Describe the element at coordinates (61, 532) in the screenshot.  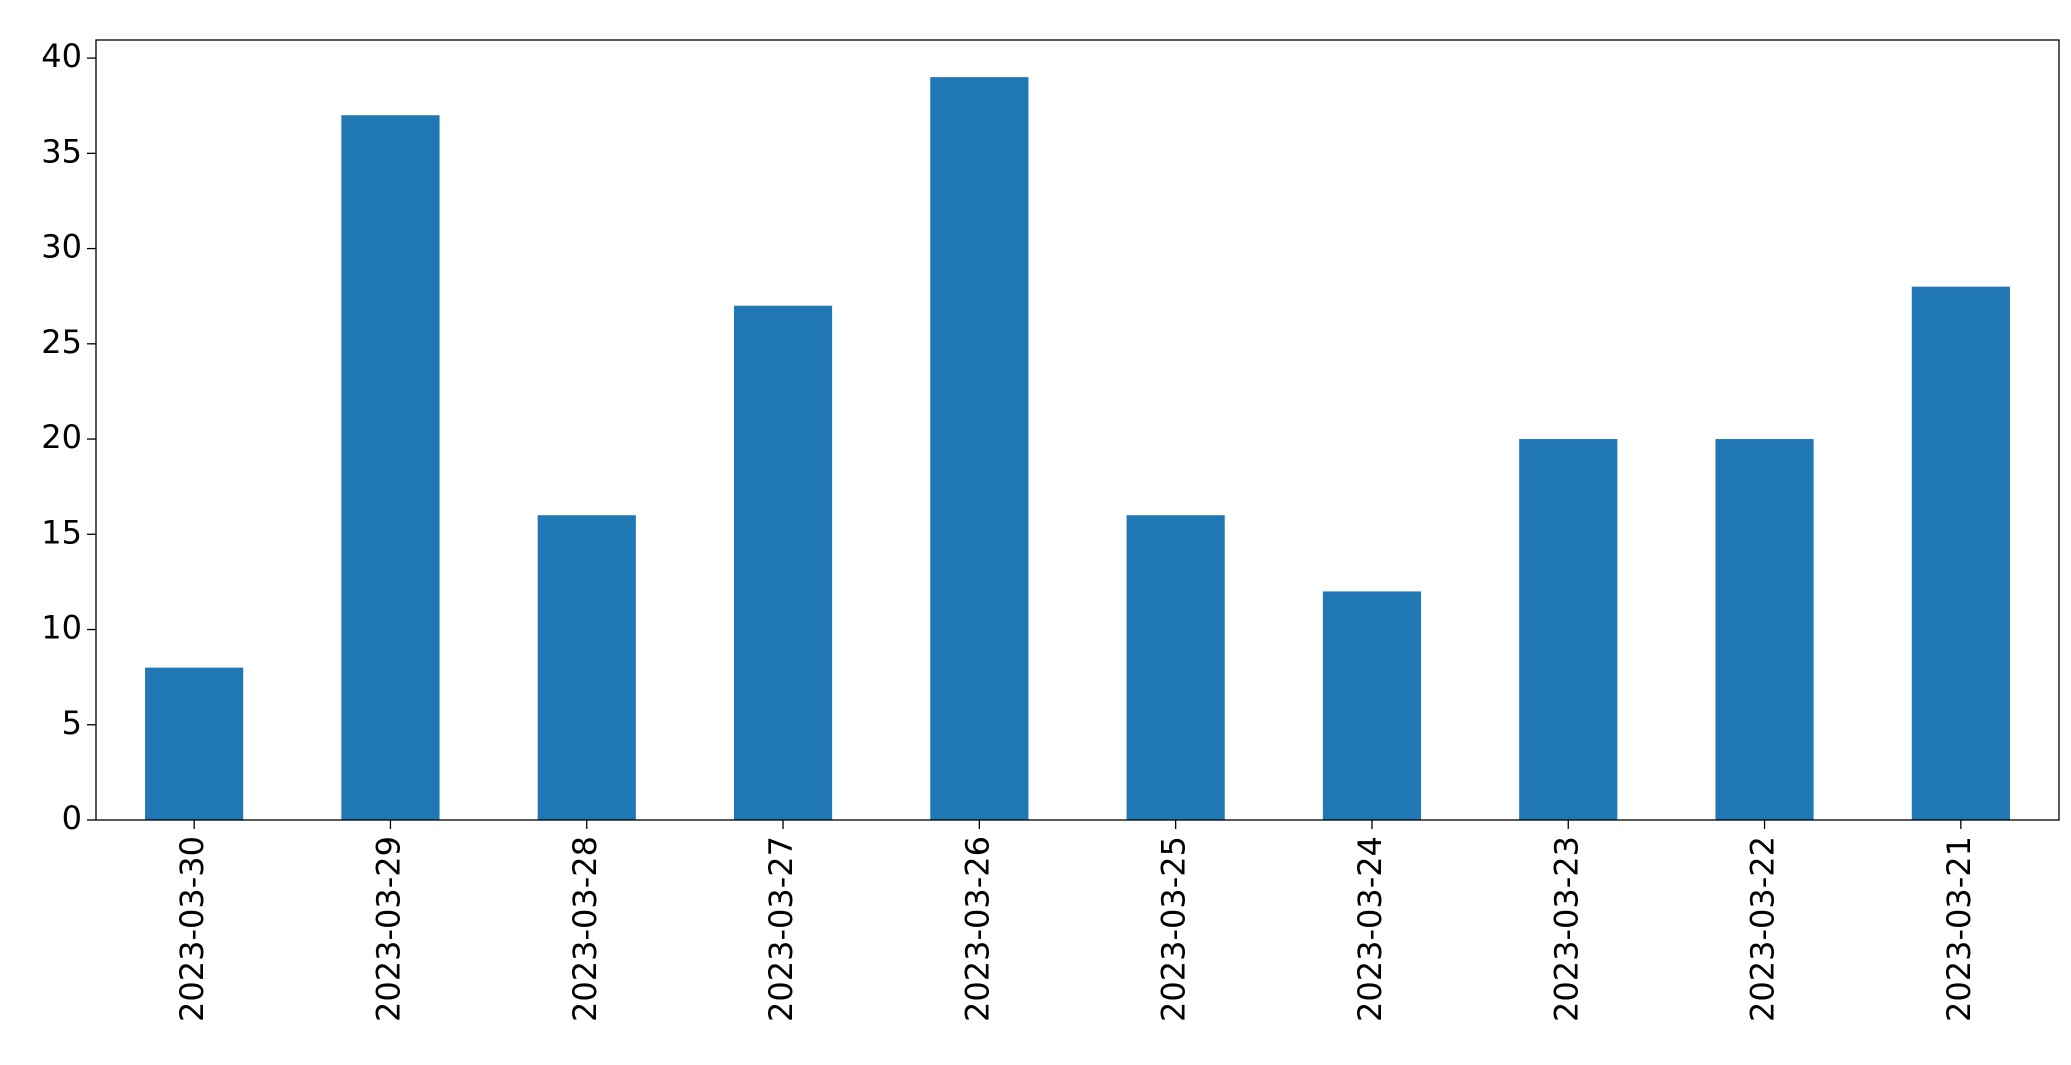
I see `y-tick-label: 15` at that location.